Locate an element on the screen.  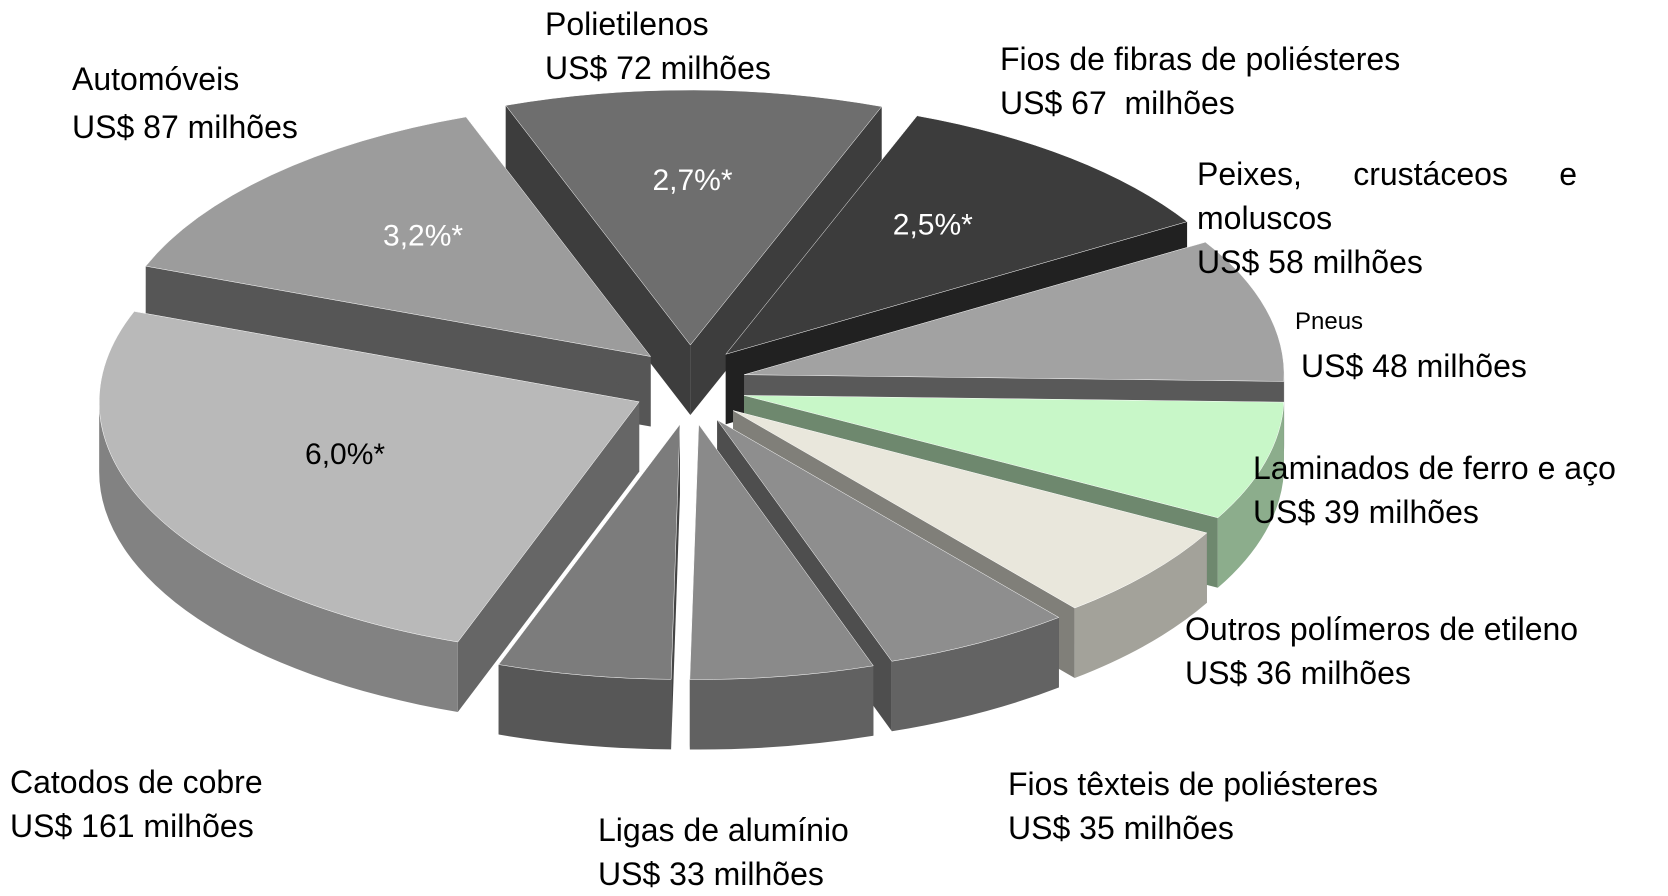
share-label: 6,0%* is located at coordinates (345, 454).